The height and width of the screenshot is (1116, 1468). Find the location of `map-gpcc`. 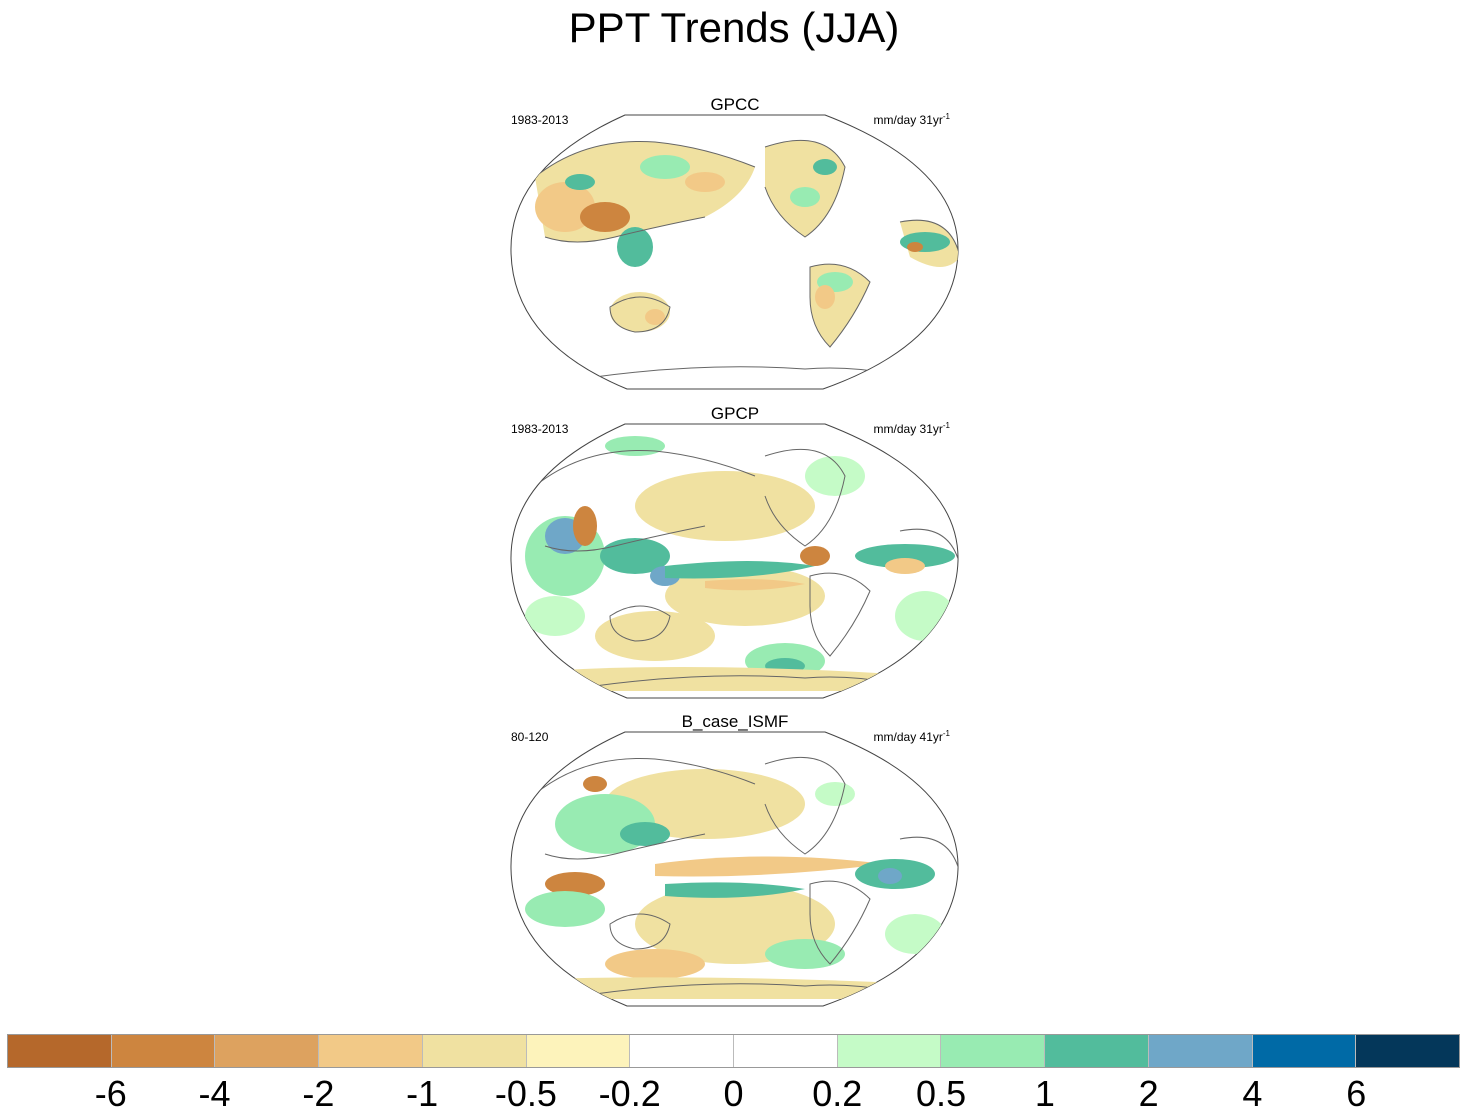

map-gpcc is located at coordinates (734, 252).